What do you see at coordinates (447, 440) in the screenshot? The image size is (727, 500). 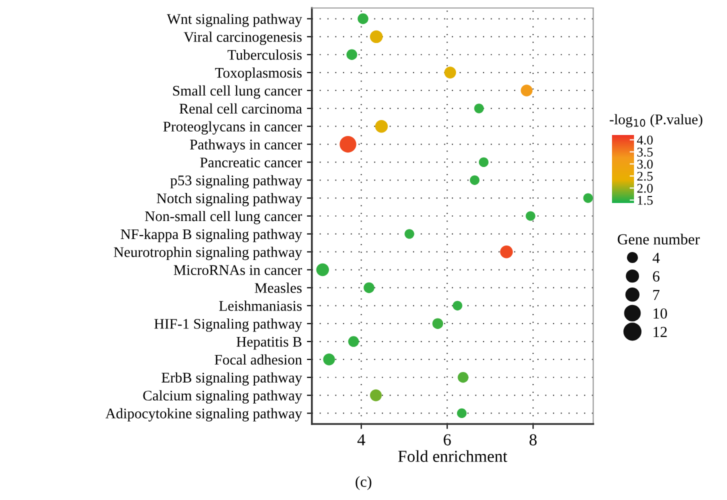 I see `x-tick-label: 6` at bounding box center [447, 440].